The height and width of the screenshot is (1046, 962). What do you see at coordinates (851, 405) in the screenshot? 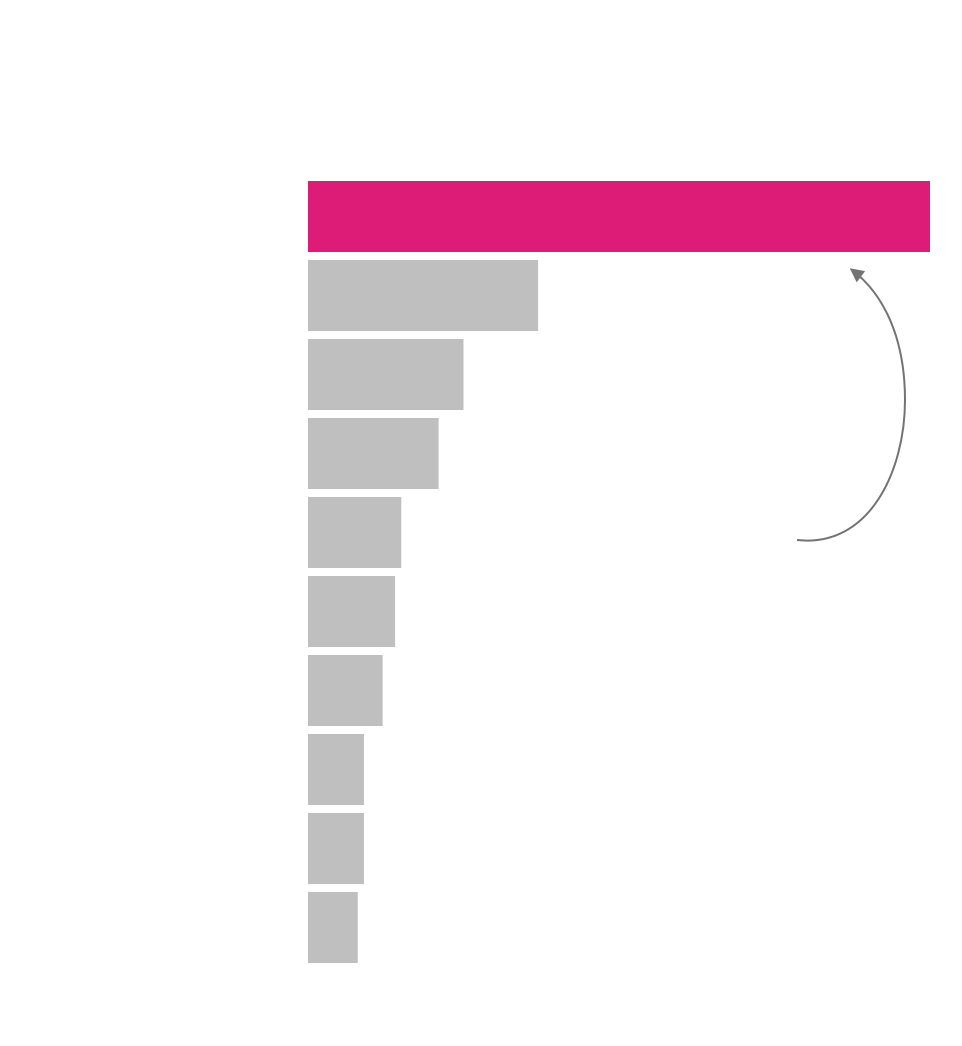
I see `annotation-arrow` at bounding box center [851, 405].